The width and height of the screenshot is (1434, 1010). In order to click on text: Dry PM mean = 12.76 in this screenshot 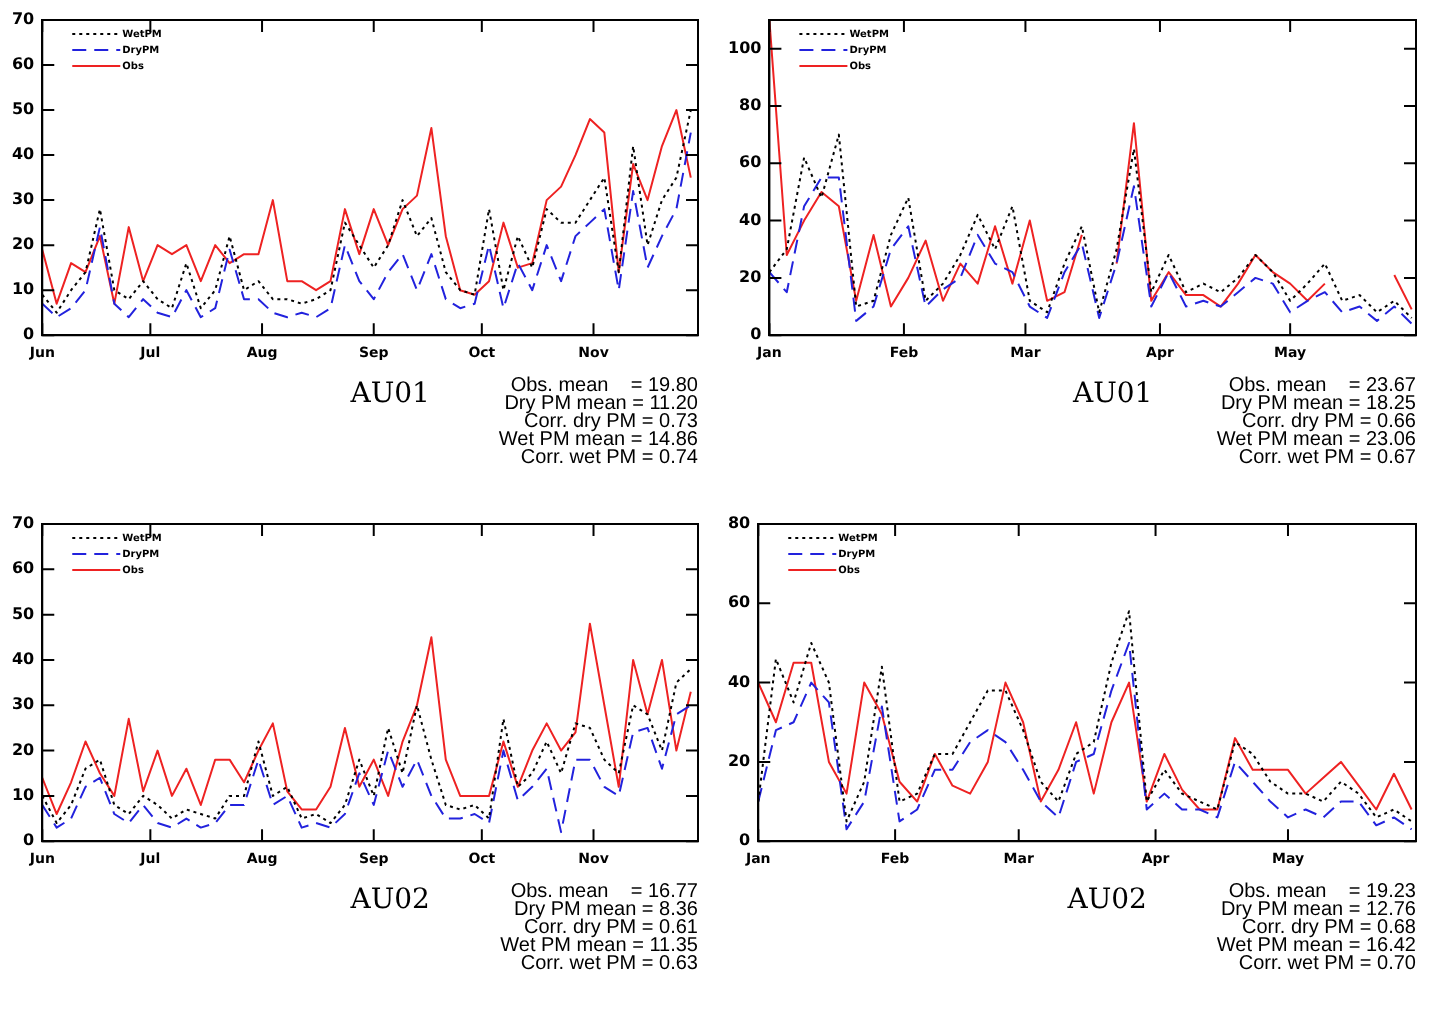, I will do `click(1318, 909)`.